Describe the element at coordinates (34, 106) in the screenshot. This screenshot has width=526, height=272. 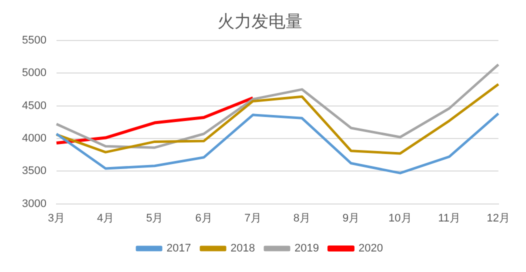
I see `y-tick-label: 4500` at that location.